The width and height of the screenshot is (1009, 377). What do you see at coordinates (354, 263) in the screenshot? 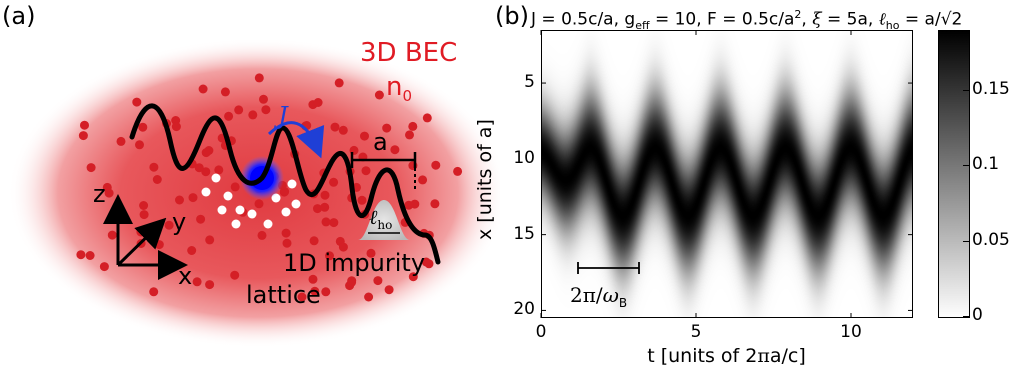
I see `impurity-label-line1: 1D impurity` at bounding box center [354, 263].